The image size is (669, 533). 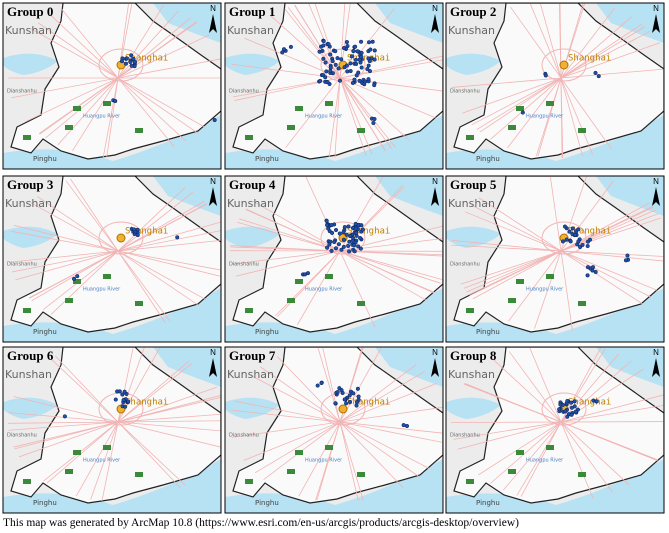 I want to click on map-label: Huangpu River, so click(x=102, y=461).